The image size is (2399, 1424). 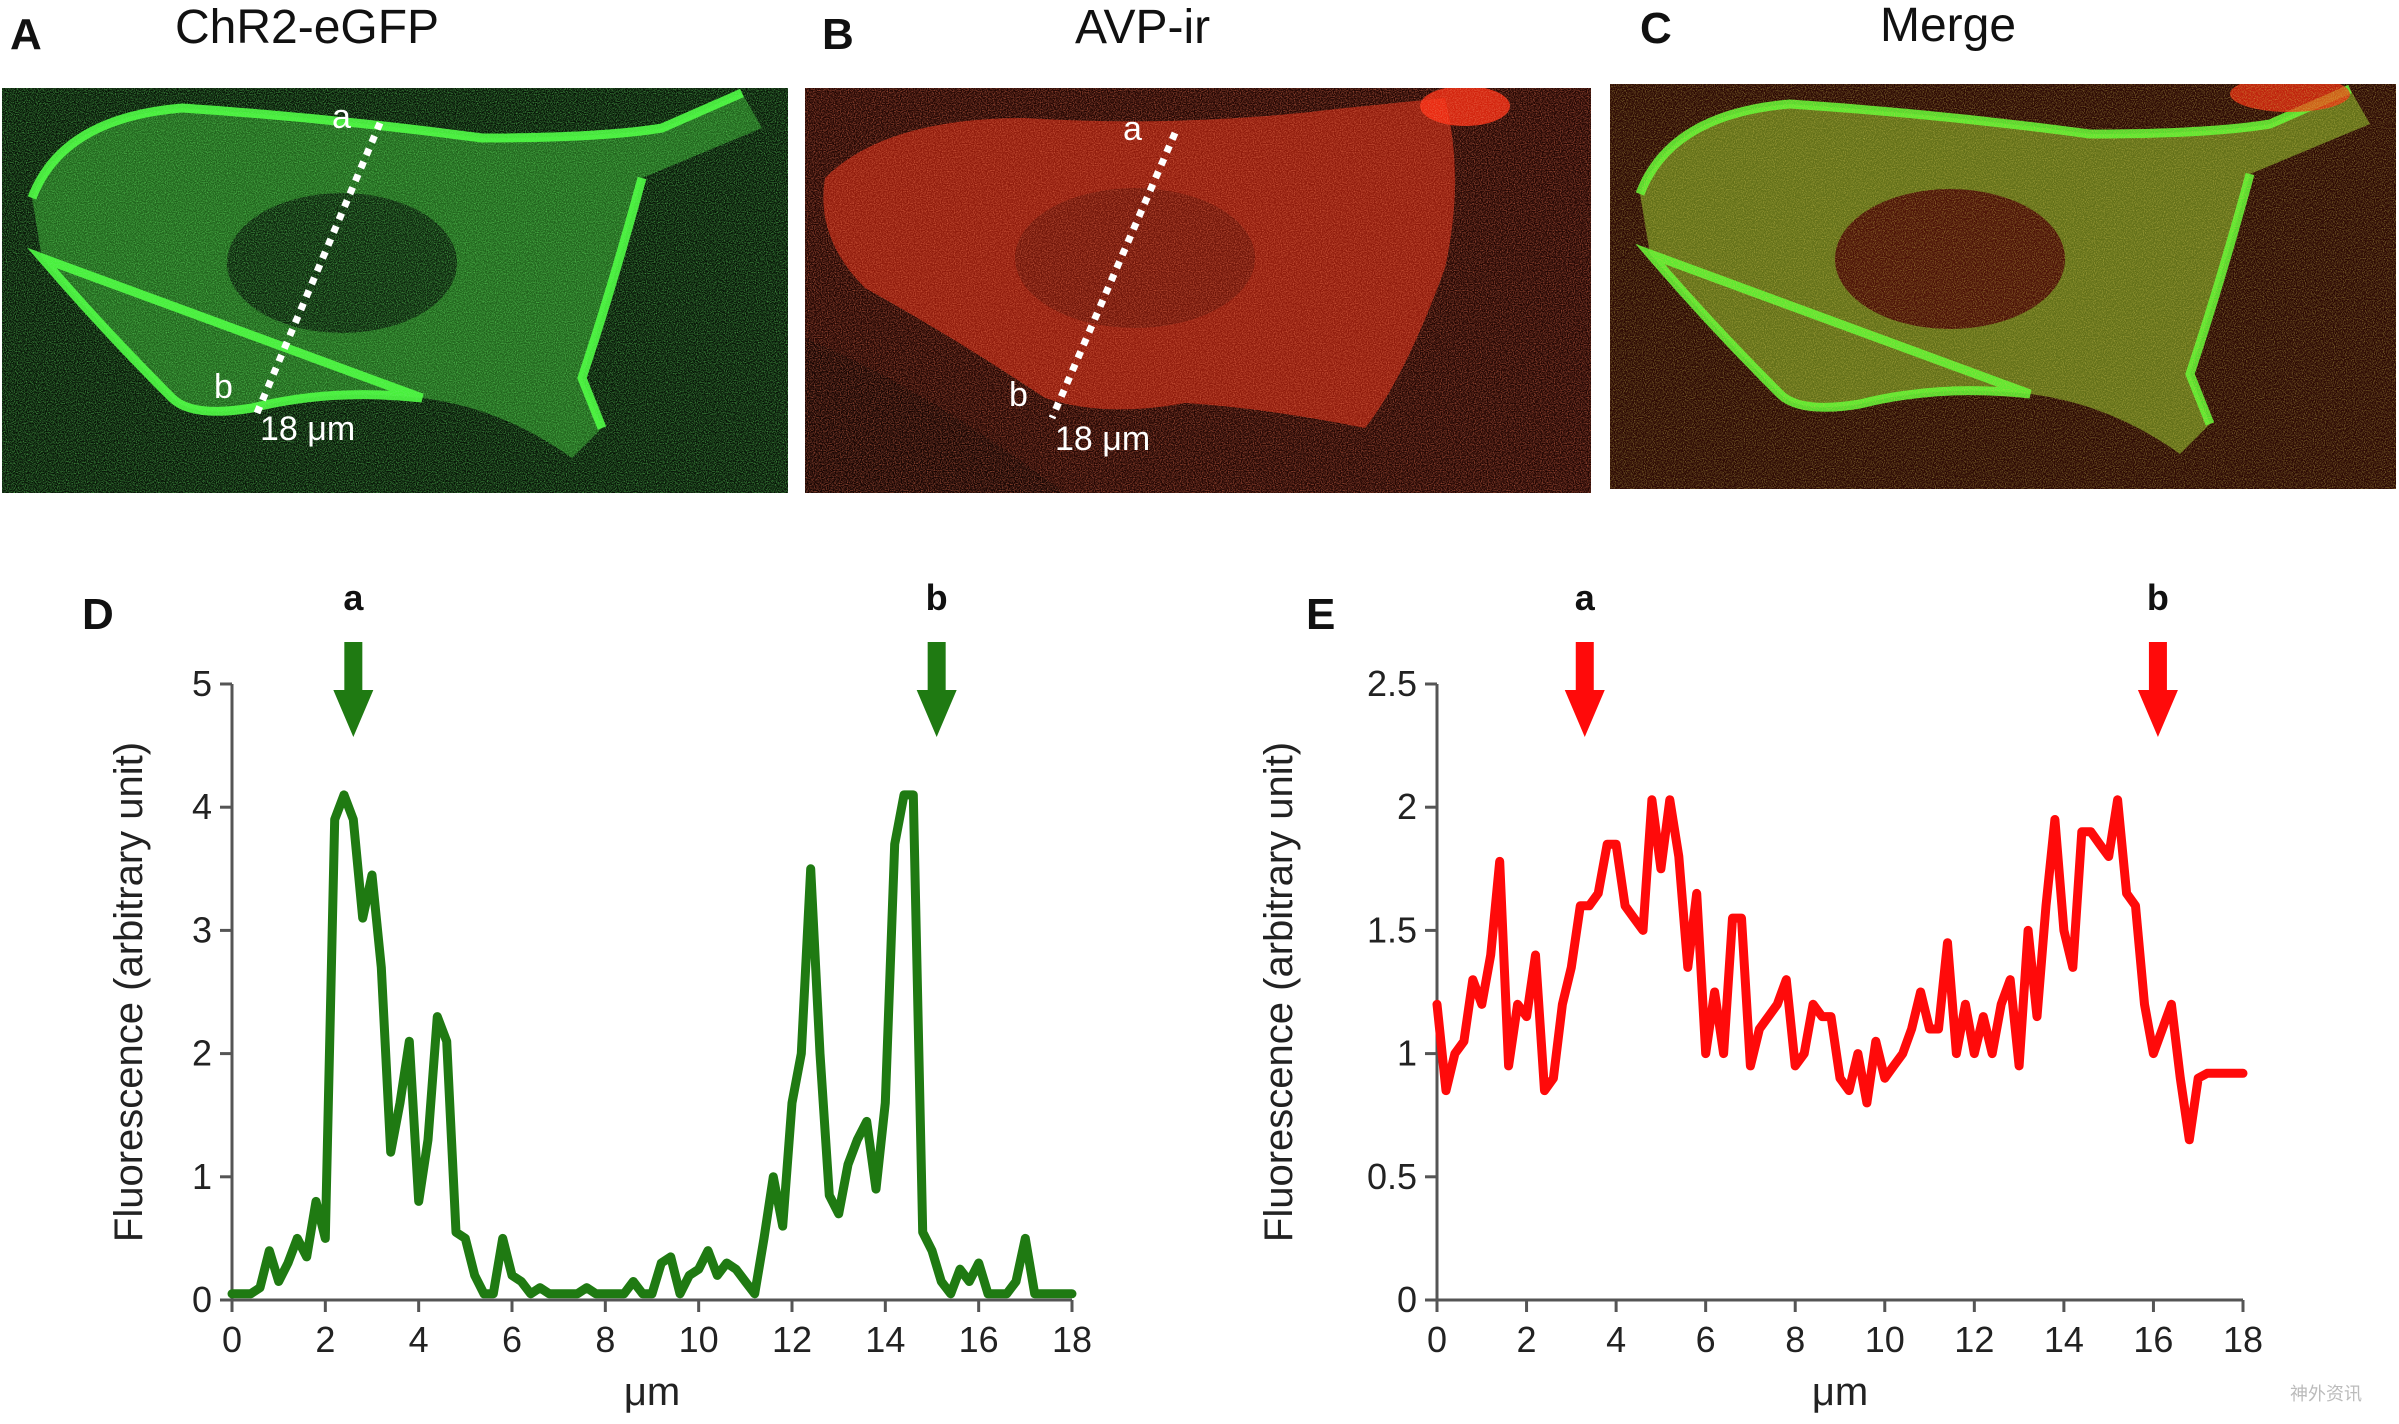 What do you see at coordinates (1321, 614) in the screenshot?
I see `panel-letter-e: E` at bounding box center [1321, 614].